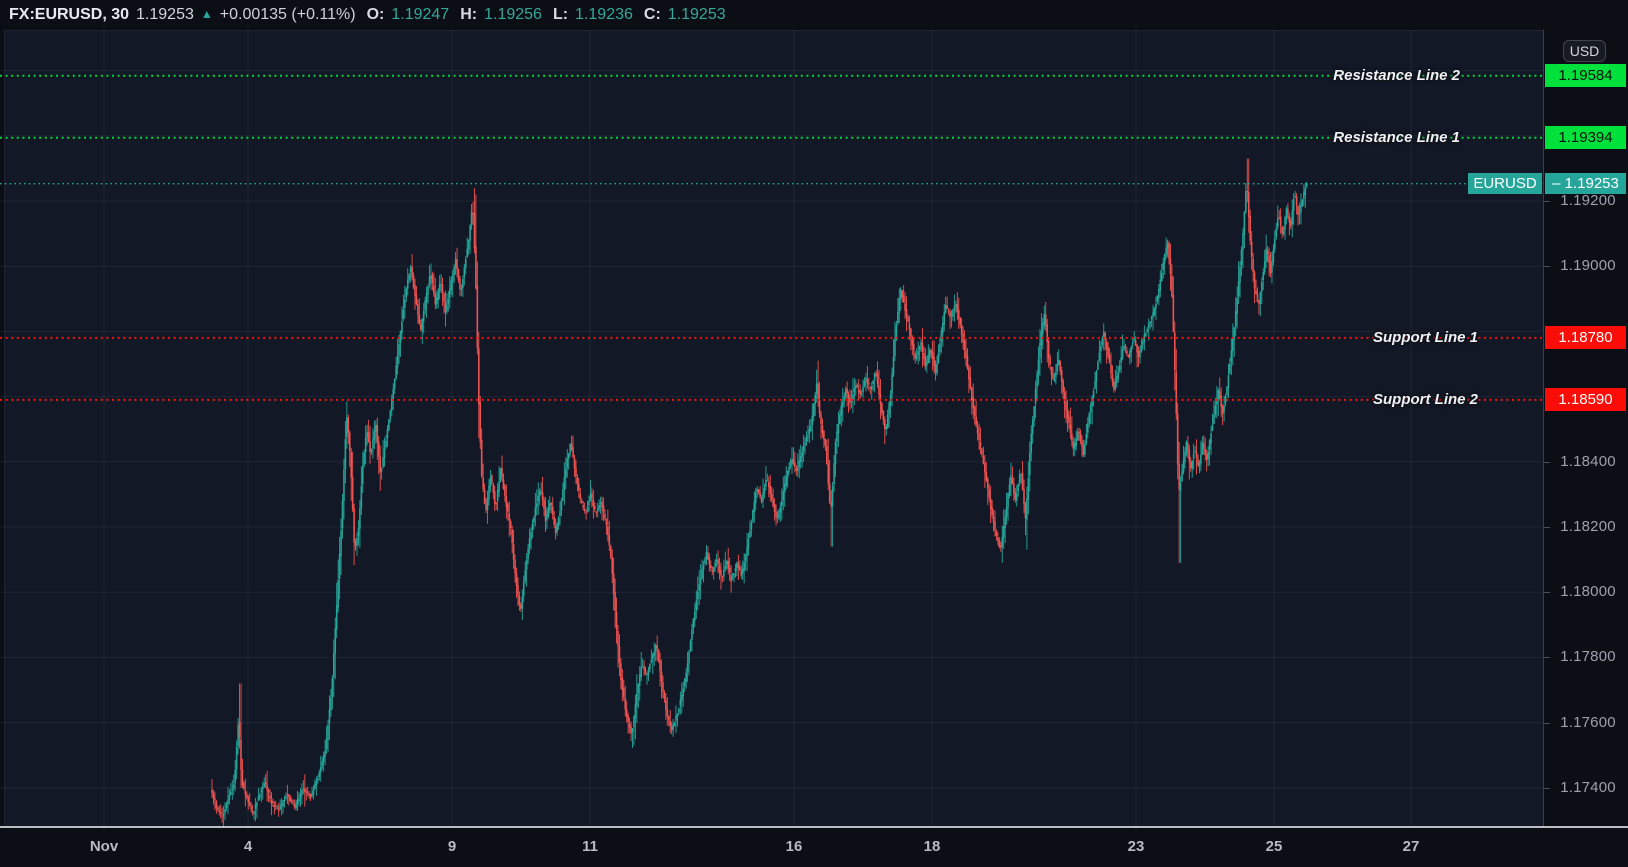 The height and width of the screenshot is (867, 1628). I want to click on time-axis-label: 16, so click(794, 846).